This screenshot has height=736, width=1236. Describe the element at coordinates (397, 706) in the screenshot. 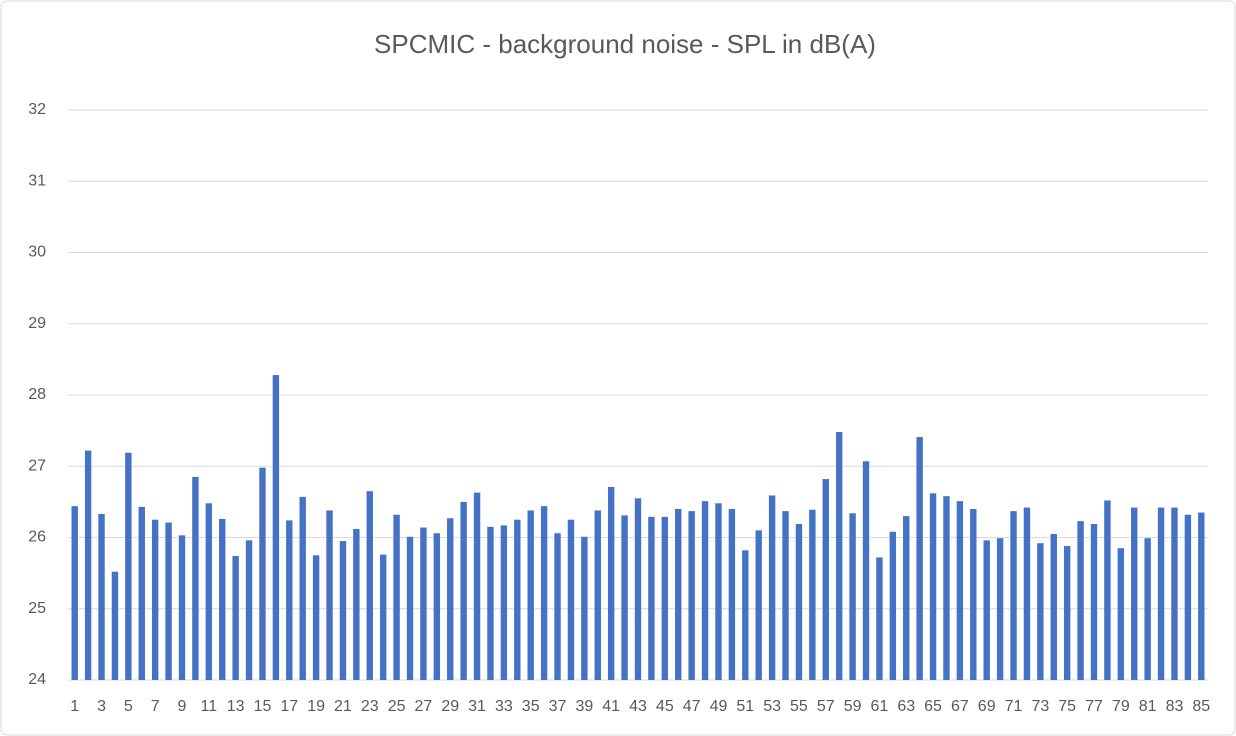

I see `x-tick-label: 25` at that location.